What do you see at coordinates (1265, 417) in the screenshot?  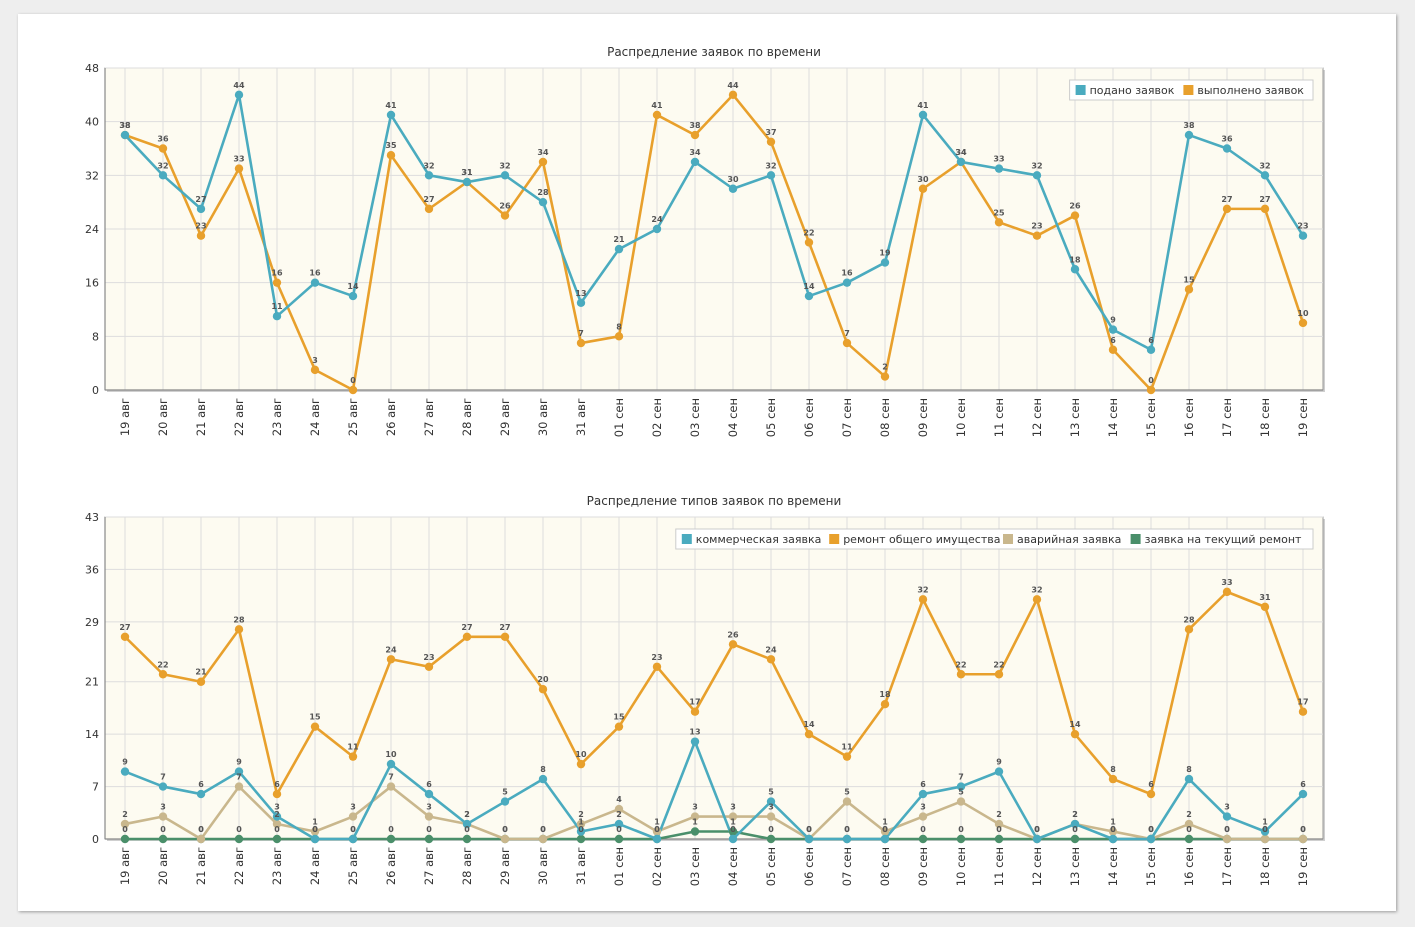 I see `x-tick-label: 18 сен` at bounding box center [1265, 417].